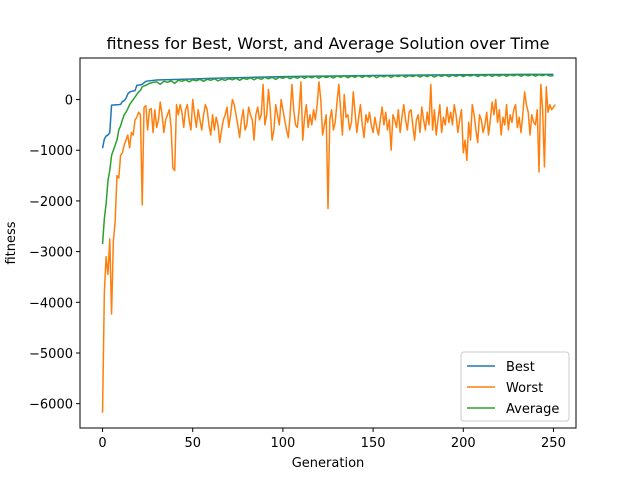  Describe the element at coordinates (373, 443) in the screenshot. I see `x-tick-label: 150` at that location.